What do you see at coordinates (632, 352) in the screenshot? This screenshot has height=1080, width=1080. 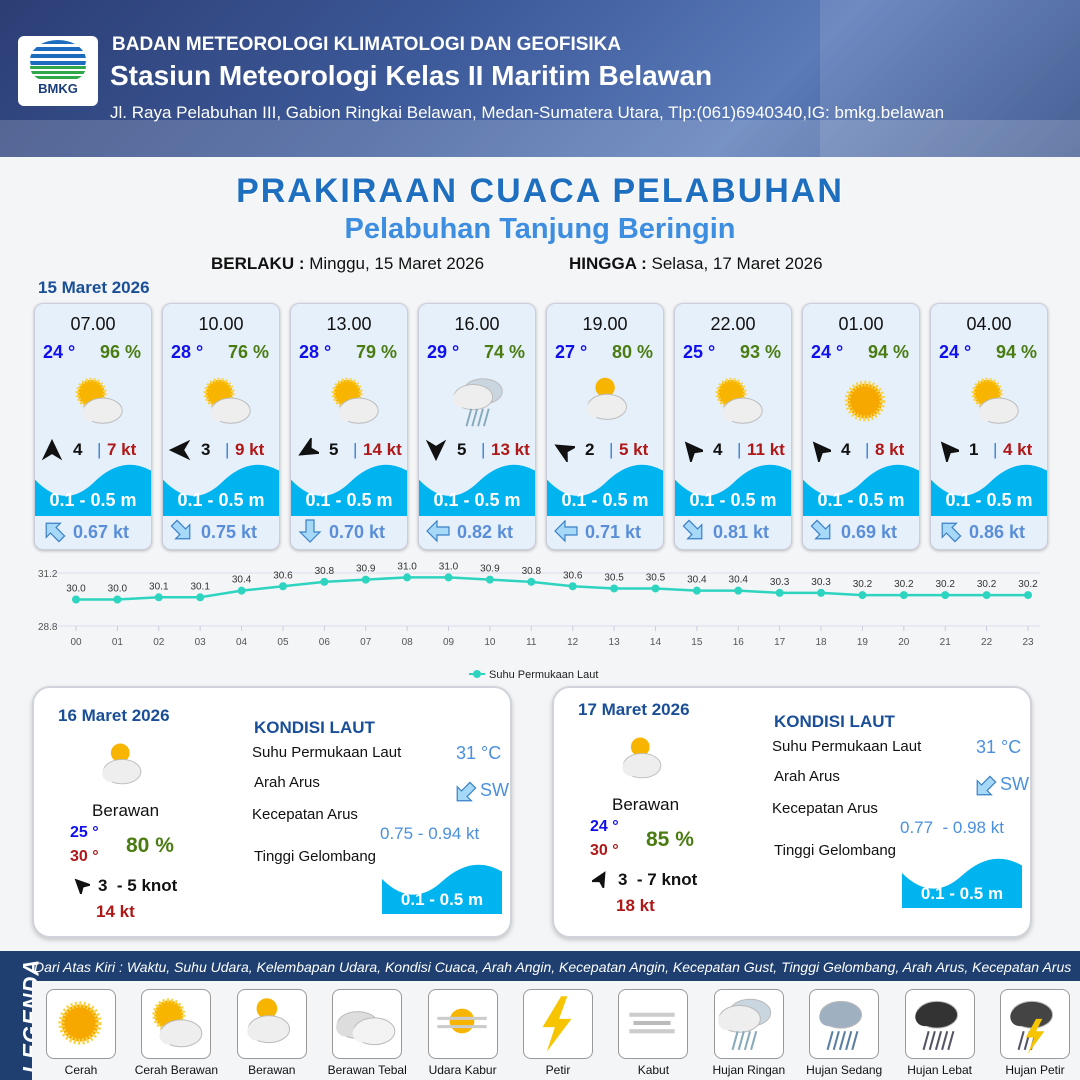 I see `humidity: 80 %` at bounding box center [632, 352].